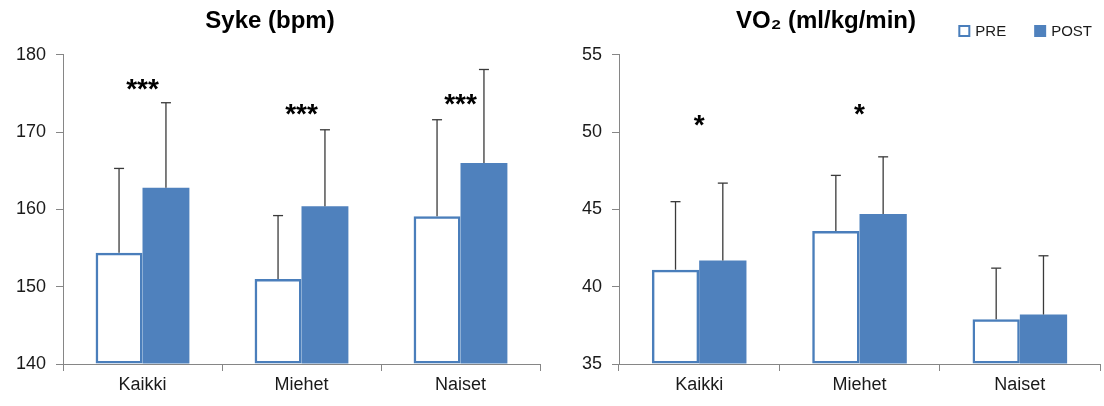 The image size is (1104, 406). What do you see at coordinates (30, 53) in the screenshot?
I see `y-tick-label: 180` at bounding box center [30, 53].